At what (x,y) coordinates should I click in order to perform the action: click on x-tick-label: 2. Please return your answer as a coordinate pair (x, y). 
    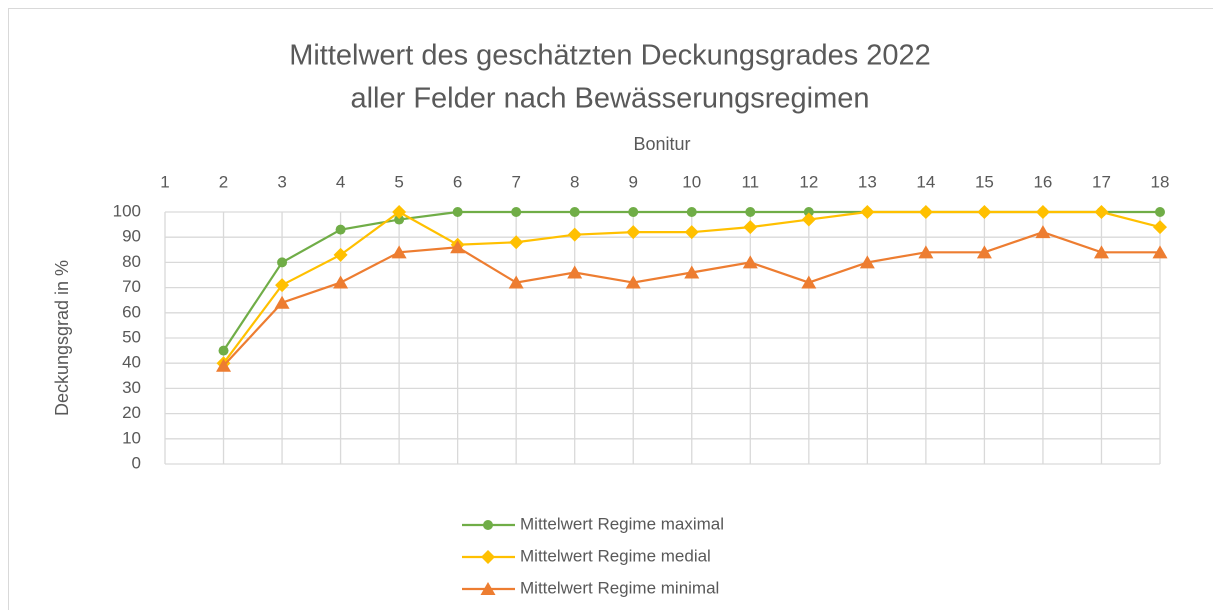
    Looking at the image, I should click on (223, 181).